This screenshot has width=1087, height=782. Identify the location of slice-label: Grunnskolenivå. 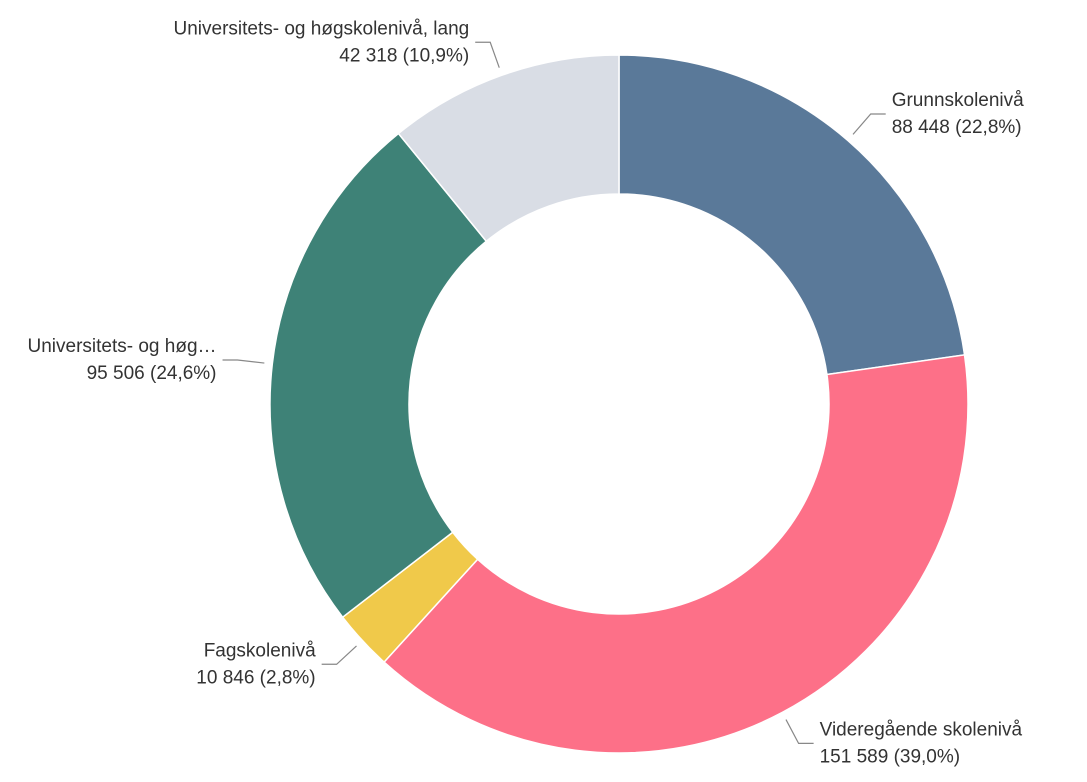
(958, 100).